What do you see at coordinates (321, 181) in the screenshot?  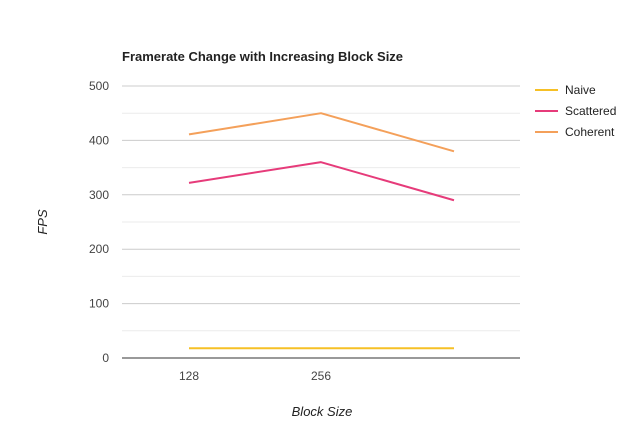 I see `series-line-scattered` at bounding box center [321, 181].